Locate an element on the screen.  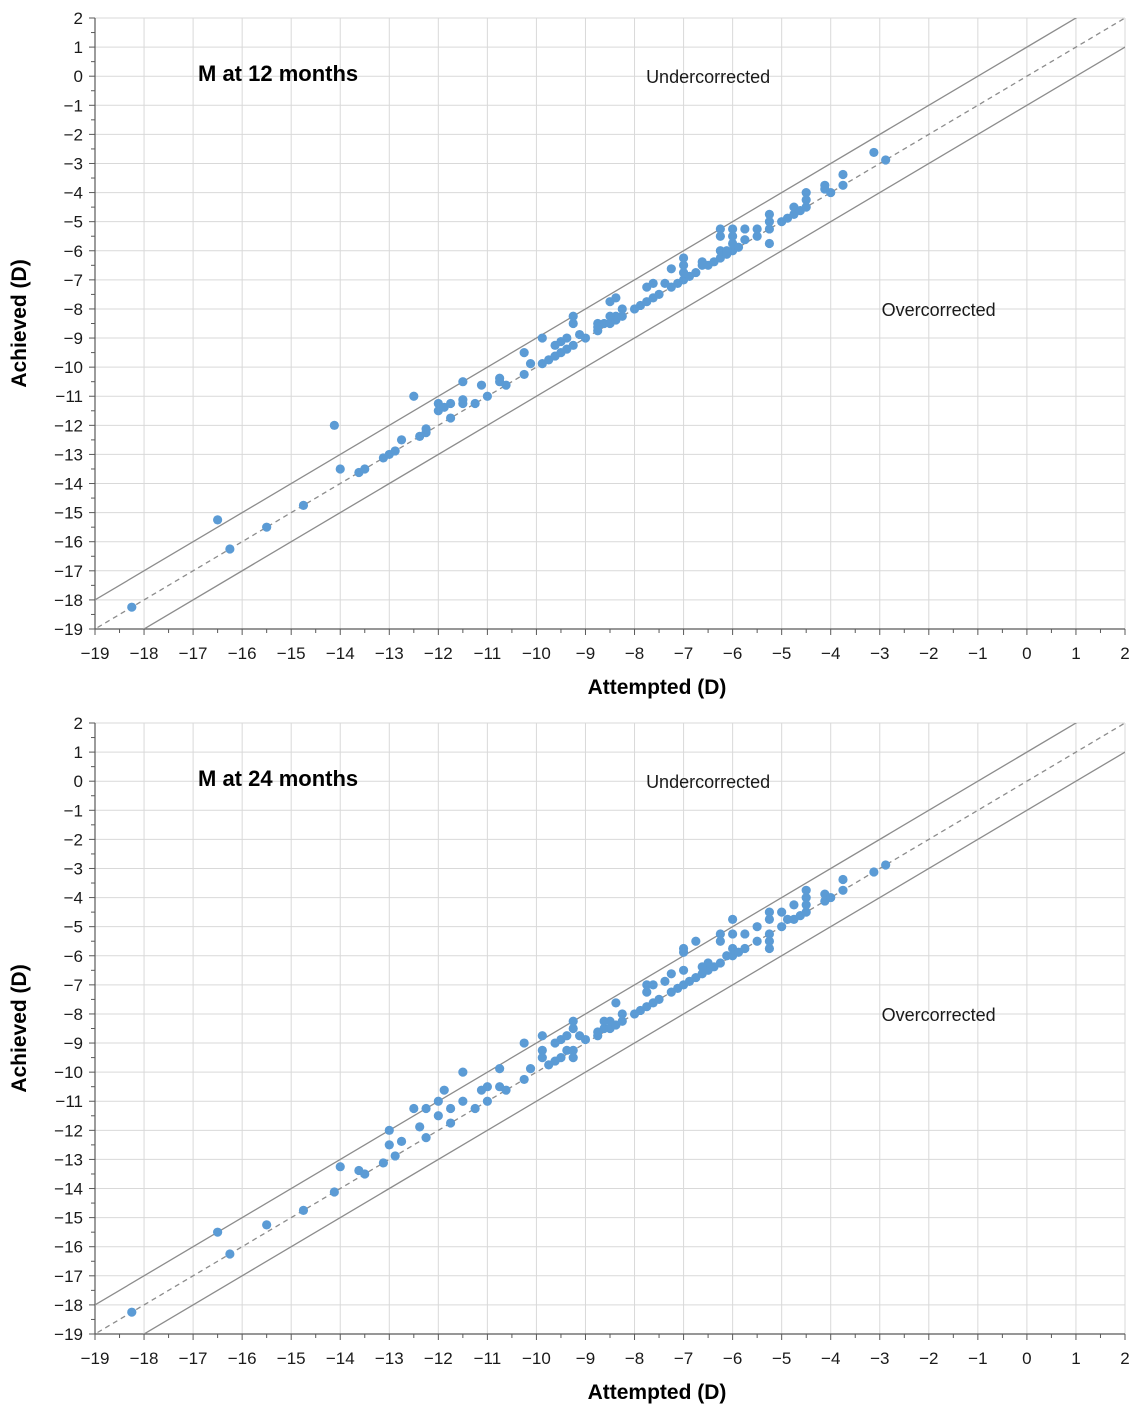
y-tick-label: −19 is located at coordinates (68, 1334).